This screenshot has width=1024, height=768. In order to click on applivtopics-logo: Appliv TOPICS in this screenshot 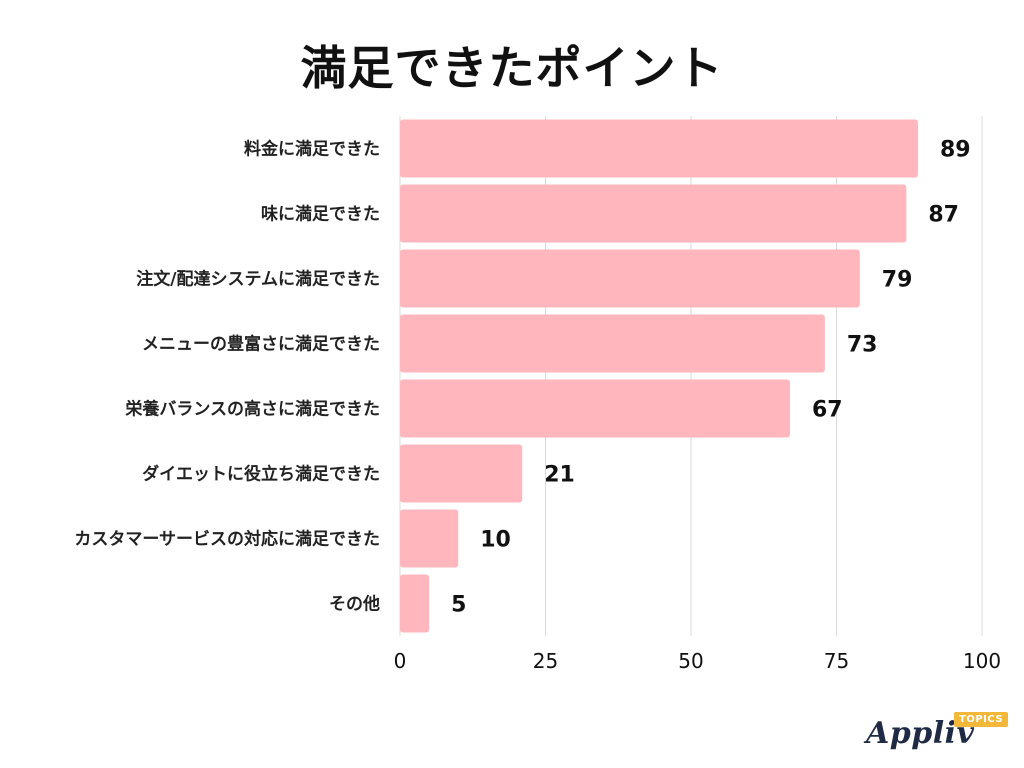, I will do `click(941, 737)`.